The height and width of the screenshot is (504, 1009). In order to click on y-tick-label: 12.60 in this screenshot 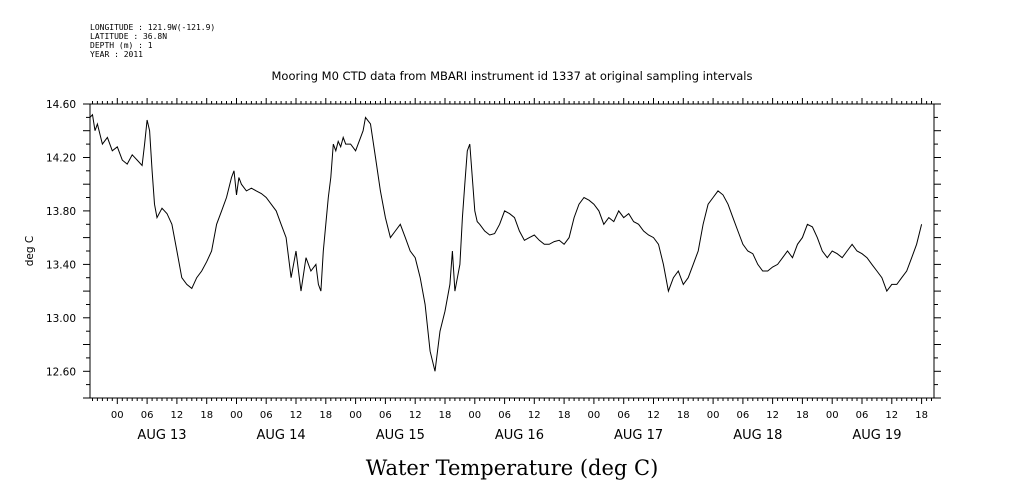, I will do `click(61, 372)`.